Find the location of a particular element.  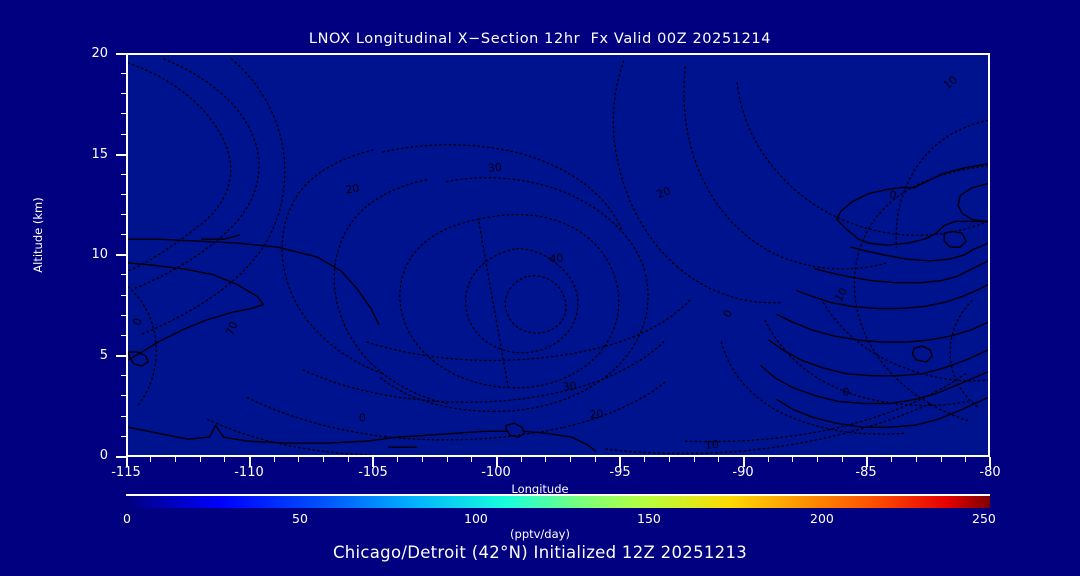

x-tick-label: -110 is located at coordinates (249, 472).